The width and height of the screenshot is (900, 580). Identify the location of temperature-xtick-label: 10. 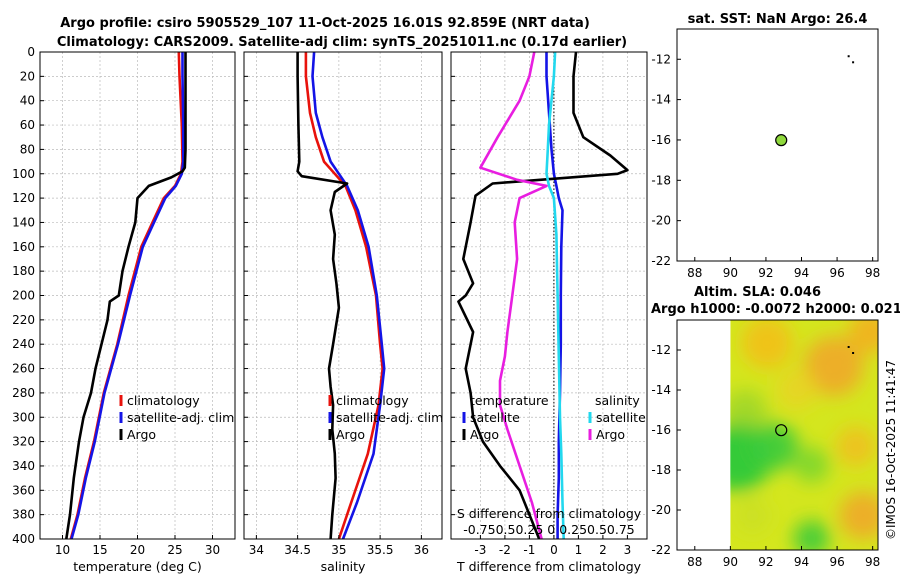
(62, 550).